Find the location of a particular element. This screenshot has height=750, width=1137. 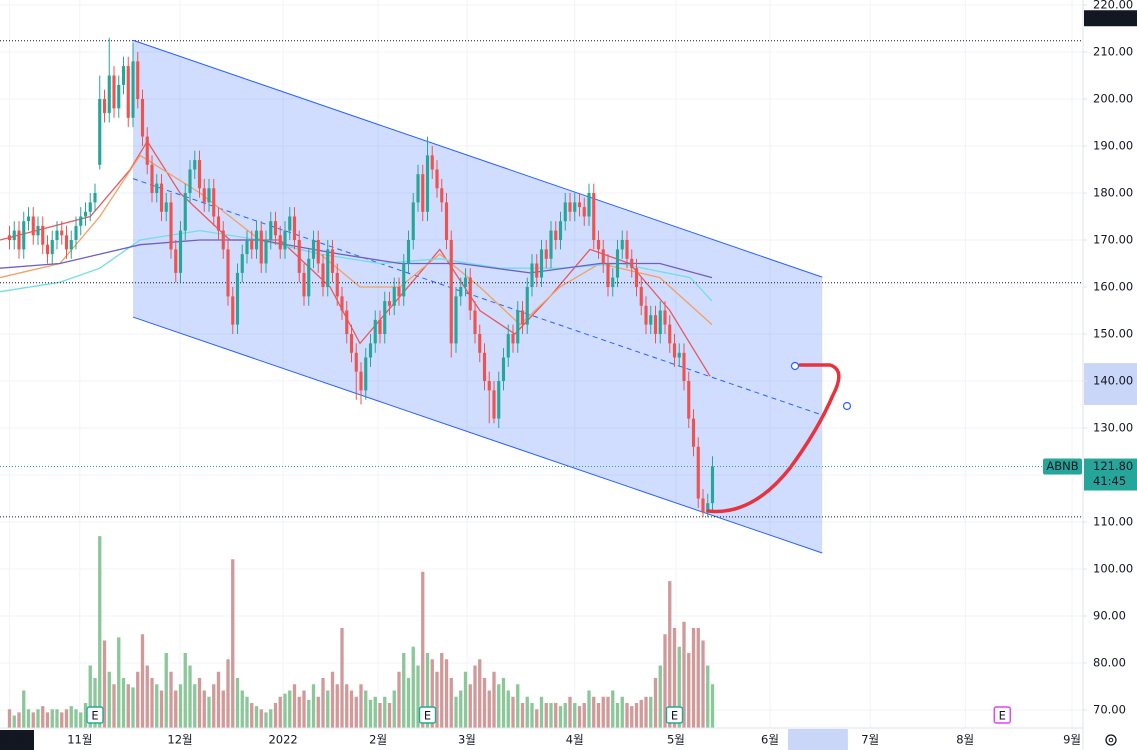

time-axis is located at coordinates (541, 739).